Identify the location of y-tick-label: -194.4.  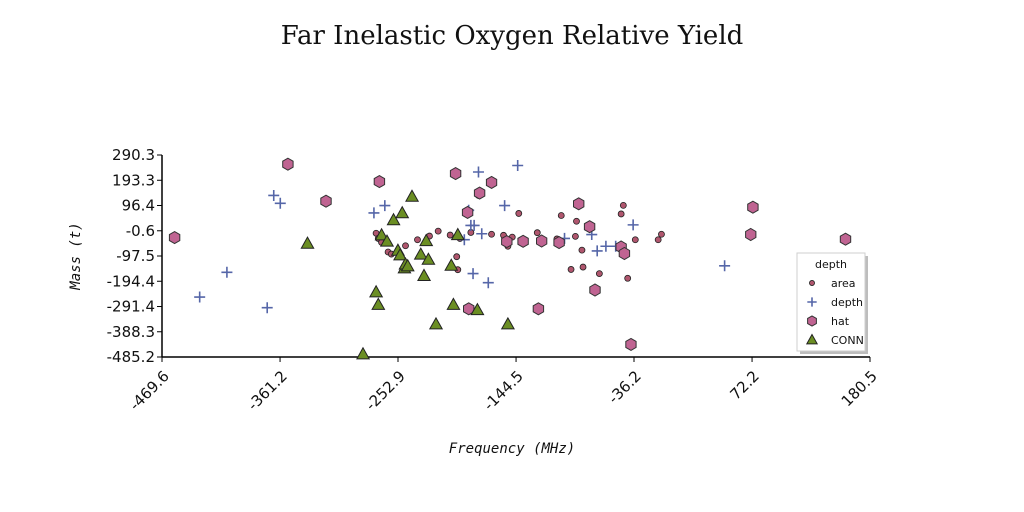
(131, 281).